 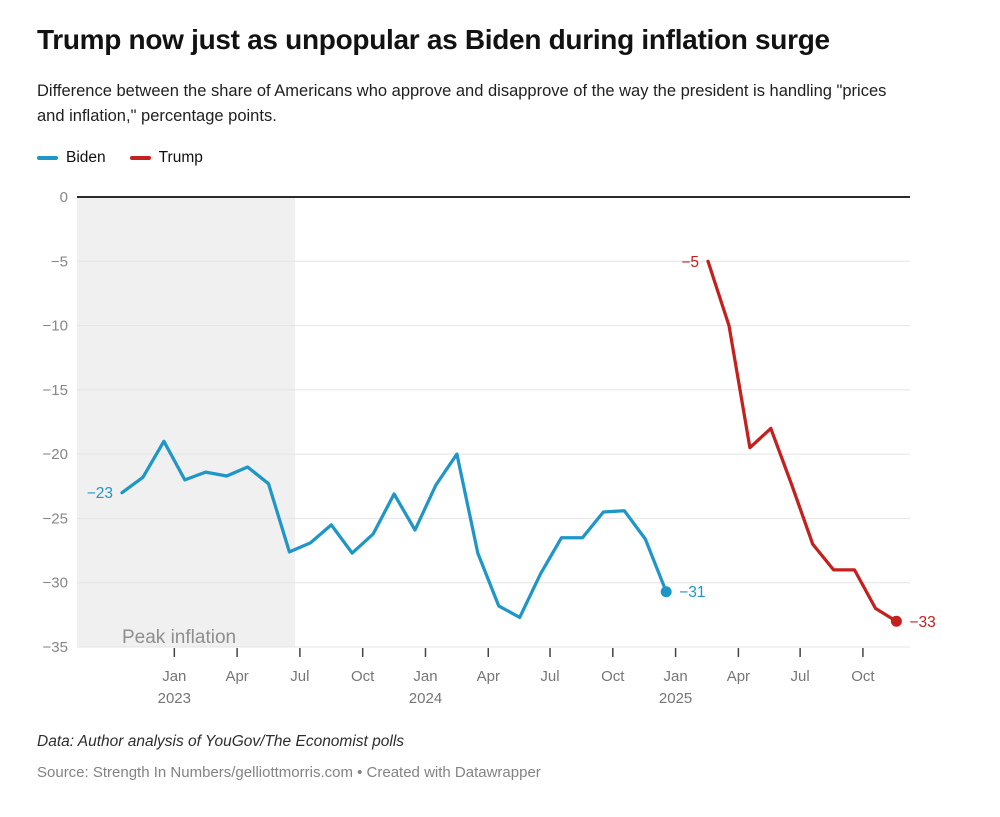 What do you see at coordinates (690, 262) in the screenshot?
I see `trump-start-value-label: −5` at bounding box center [690, 262].